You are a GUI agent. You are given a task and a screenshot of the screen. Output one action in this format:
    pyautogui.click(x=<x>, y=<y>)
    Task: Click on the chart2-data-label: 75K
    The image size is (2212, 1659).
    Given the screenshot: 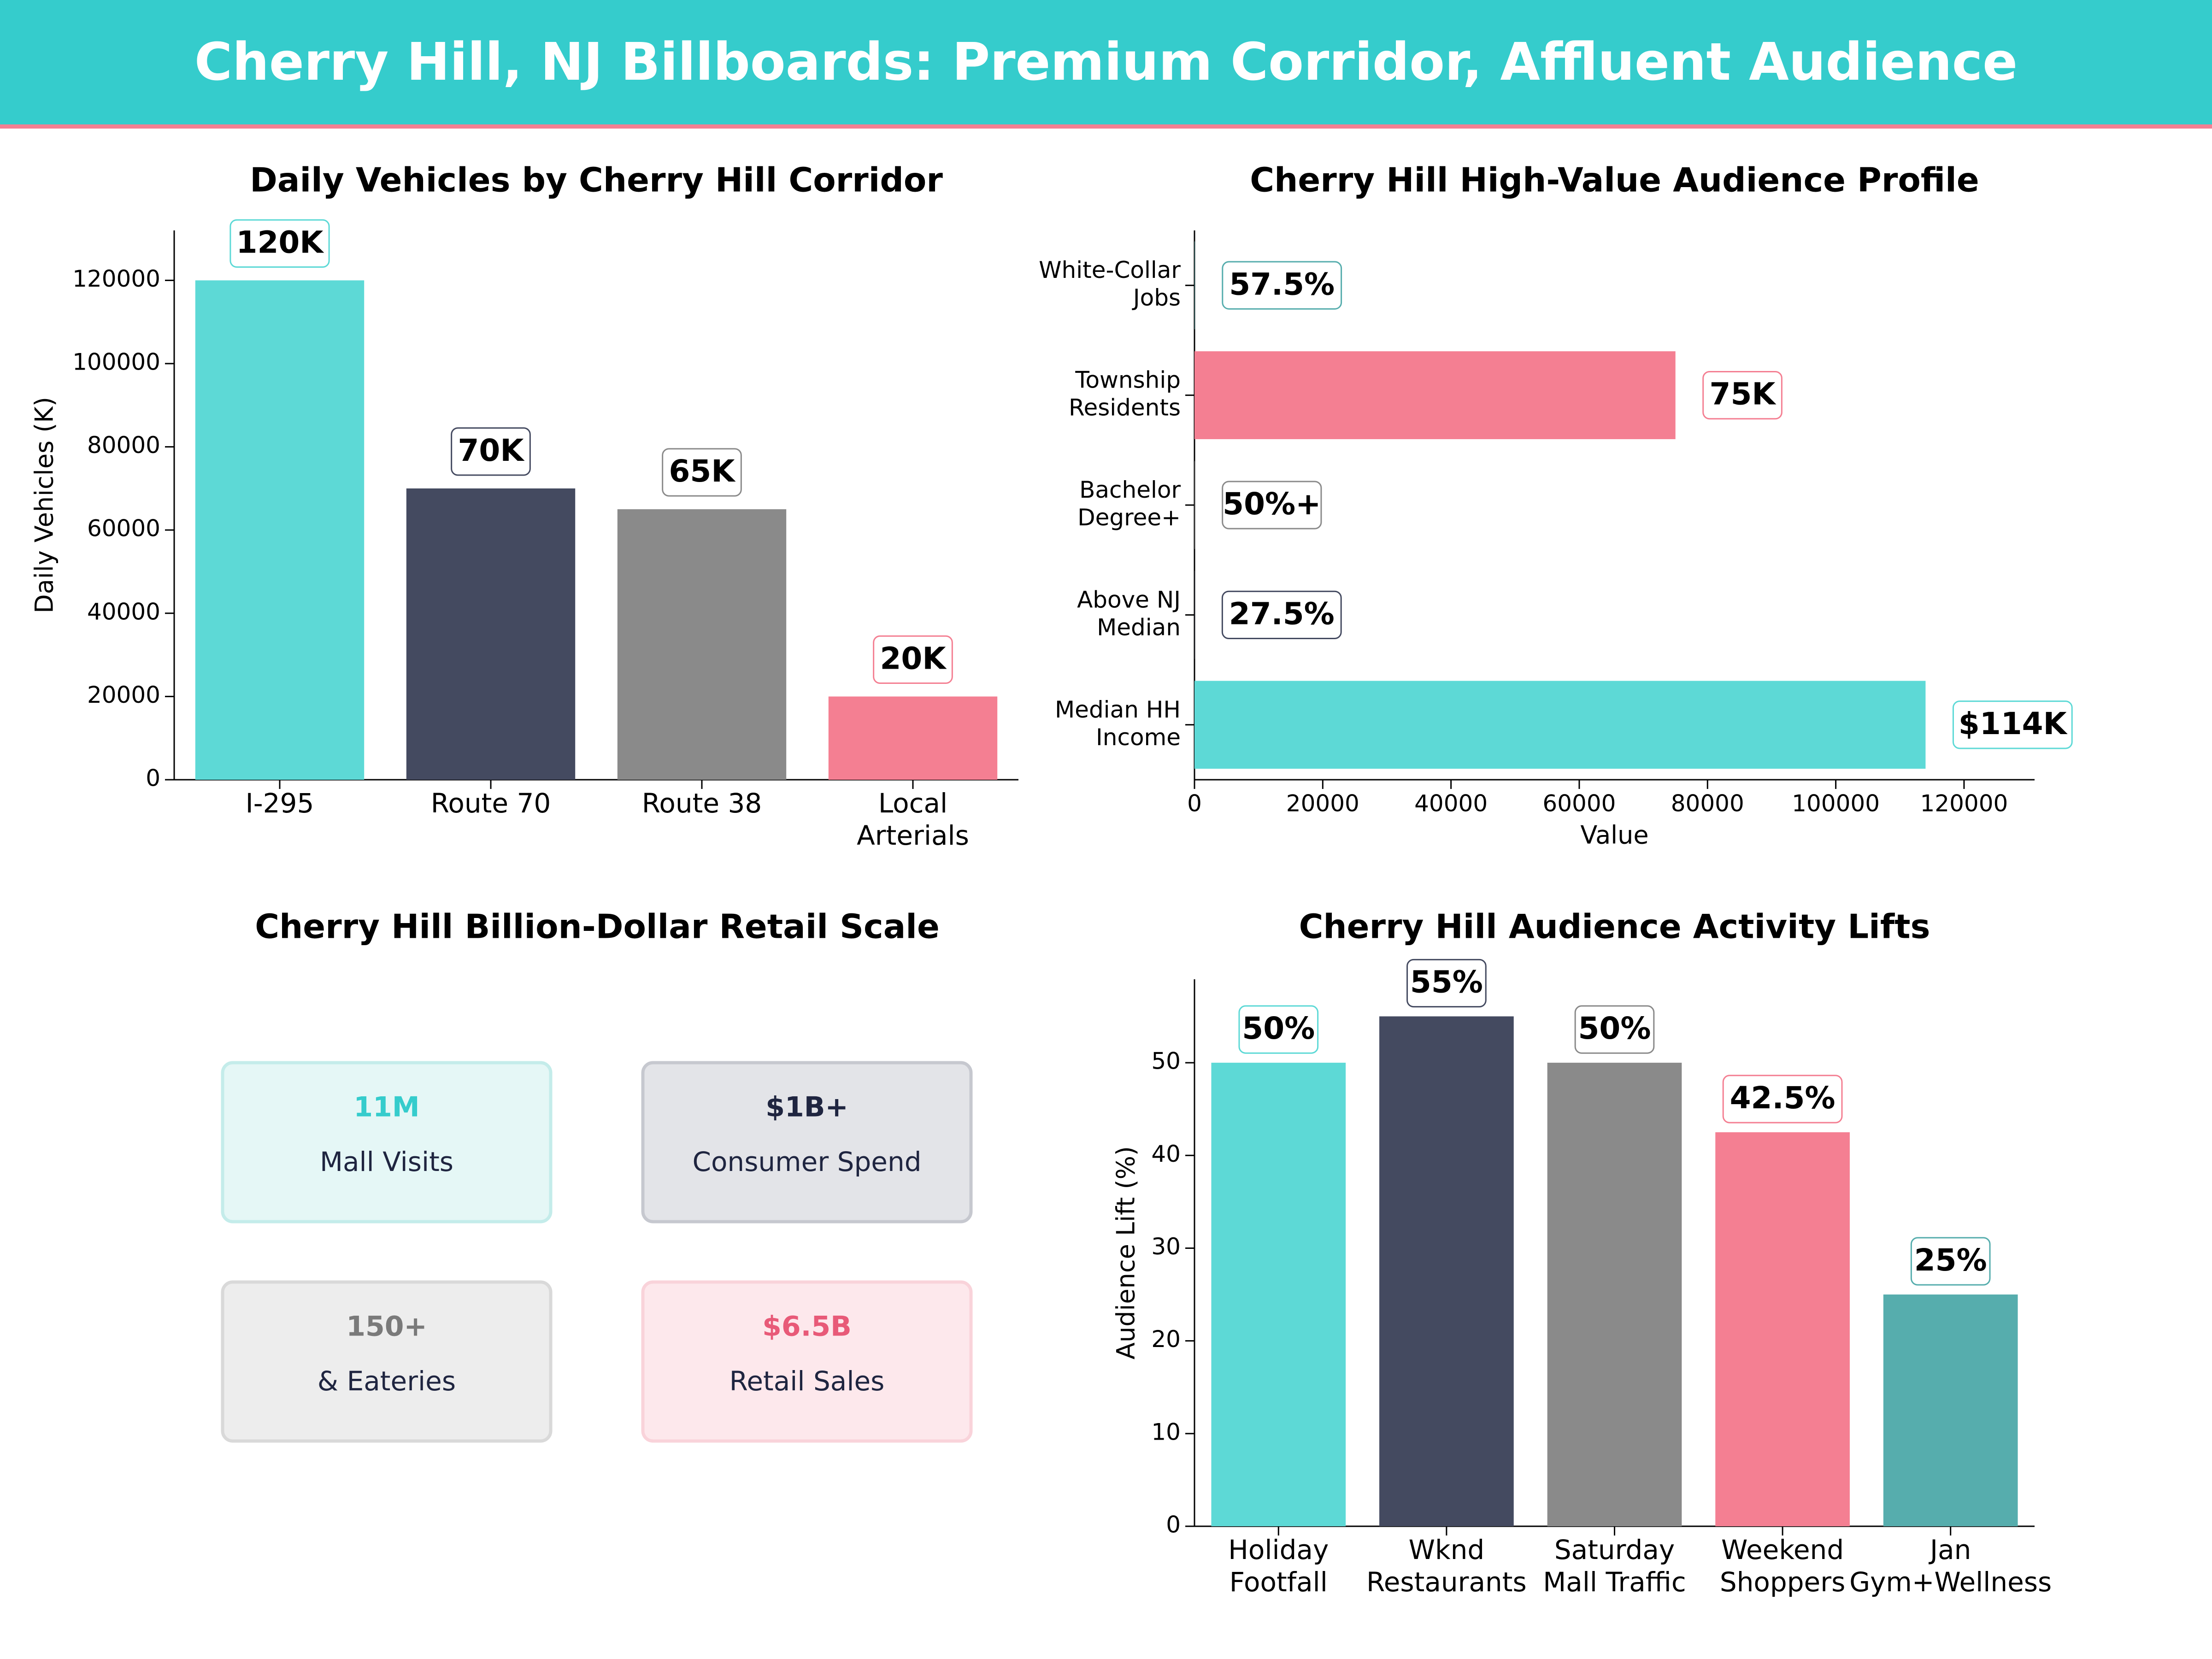 What is the action you would take?
    pyautogui.click(x=1743, y=394)
    